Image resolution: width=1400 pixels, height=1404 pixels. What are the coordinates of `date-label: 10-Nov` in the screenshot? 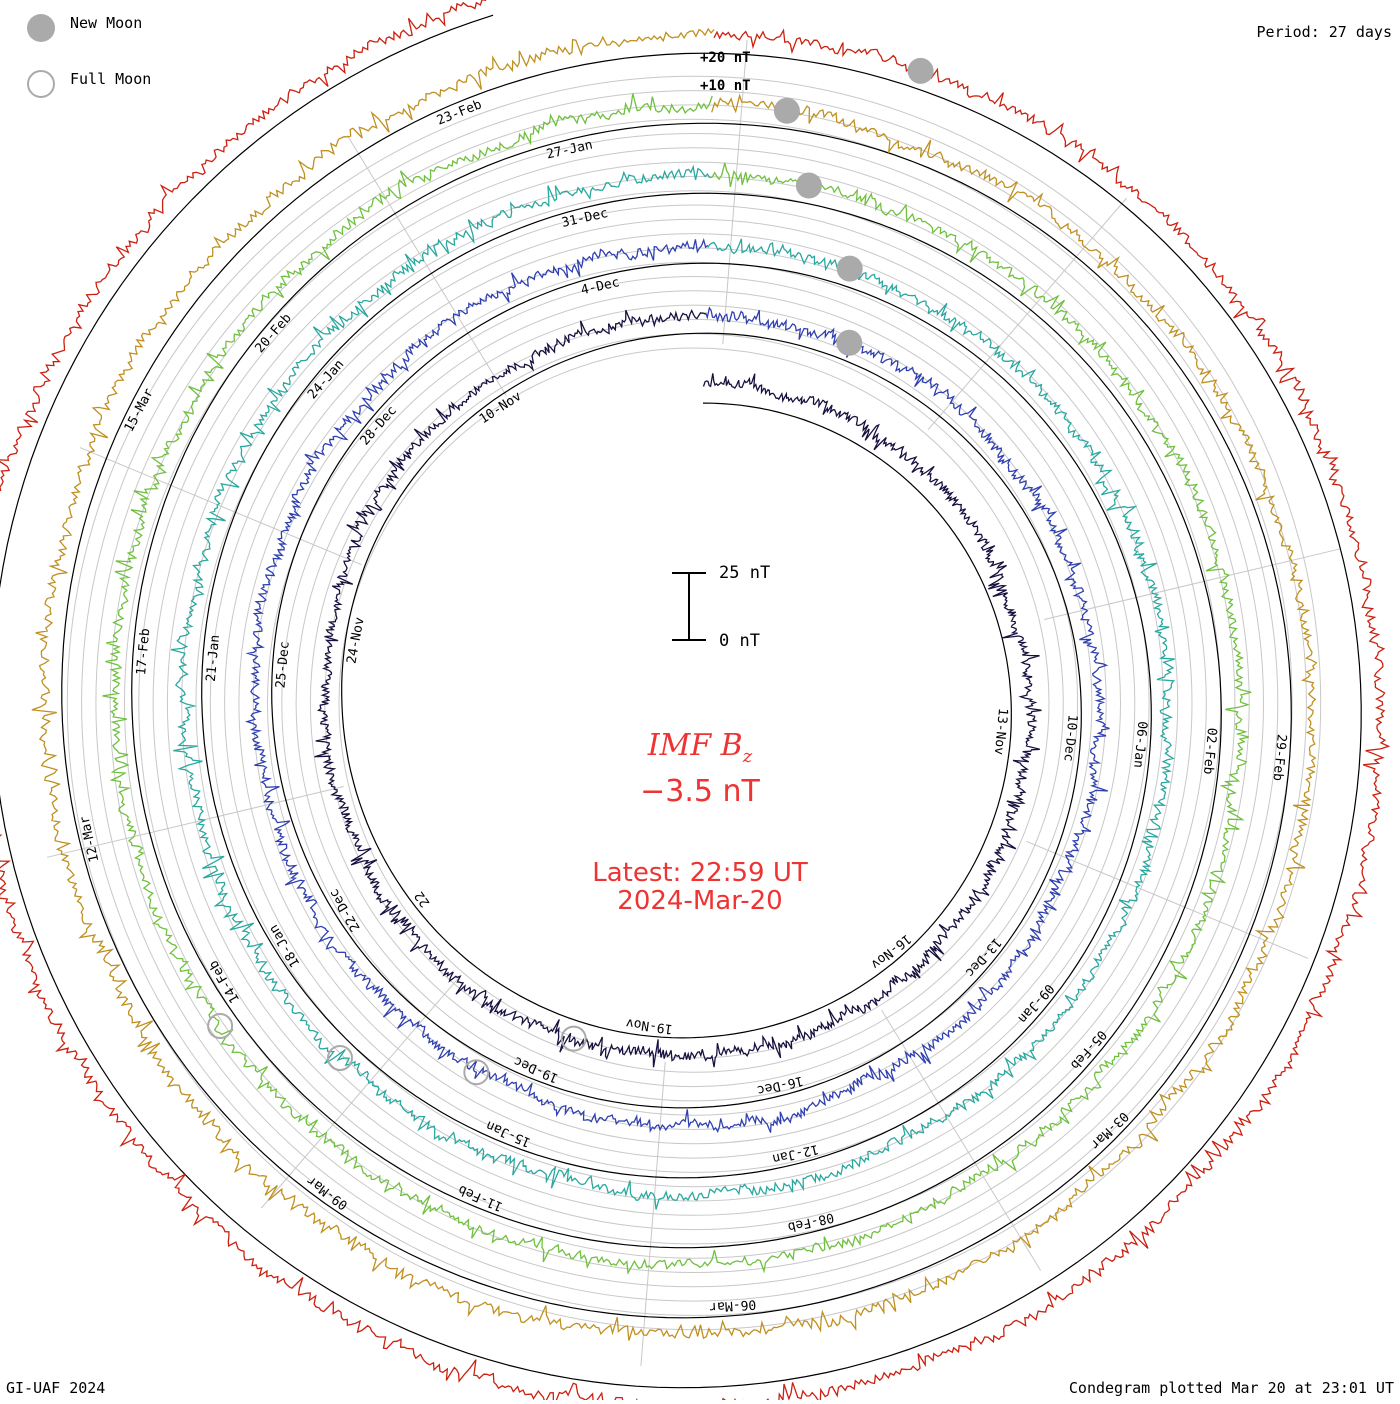 It's located at (501, 408).